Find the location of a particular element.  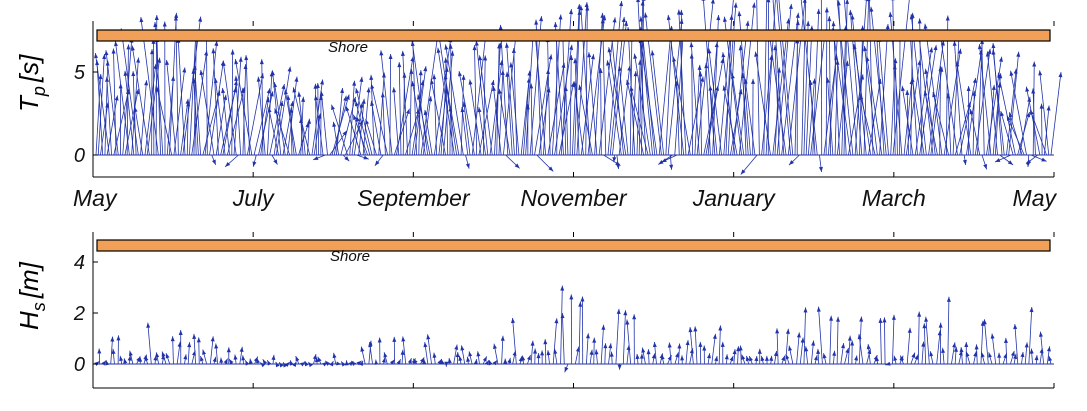

top-shore-bar is located at coordinates (573, 35).